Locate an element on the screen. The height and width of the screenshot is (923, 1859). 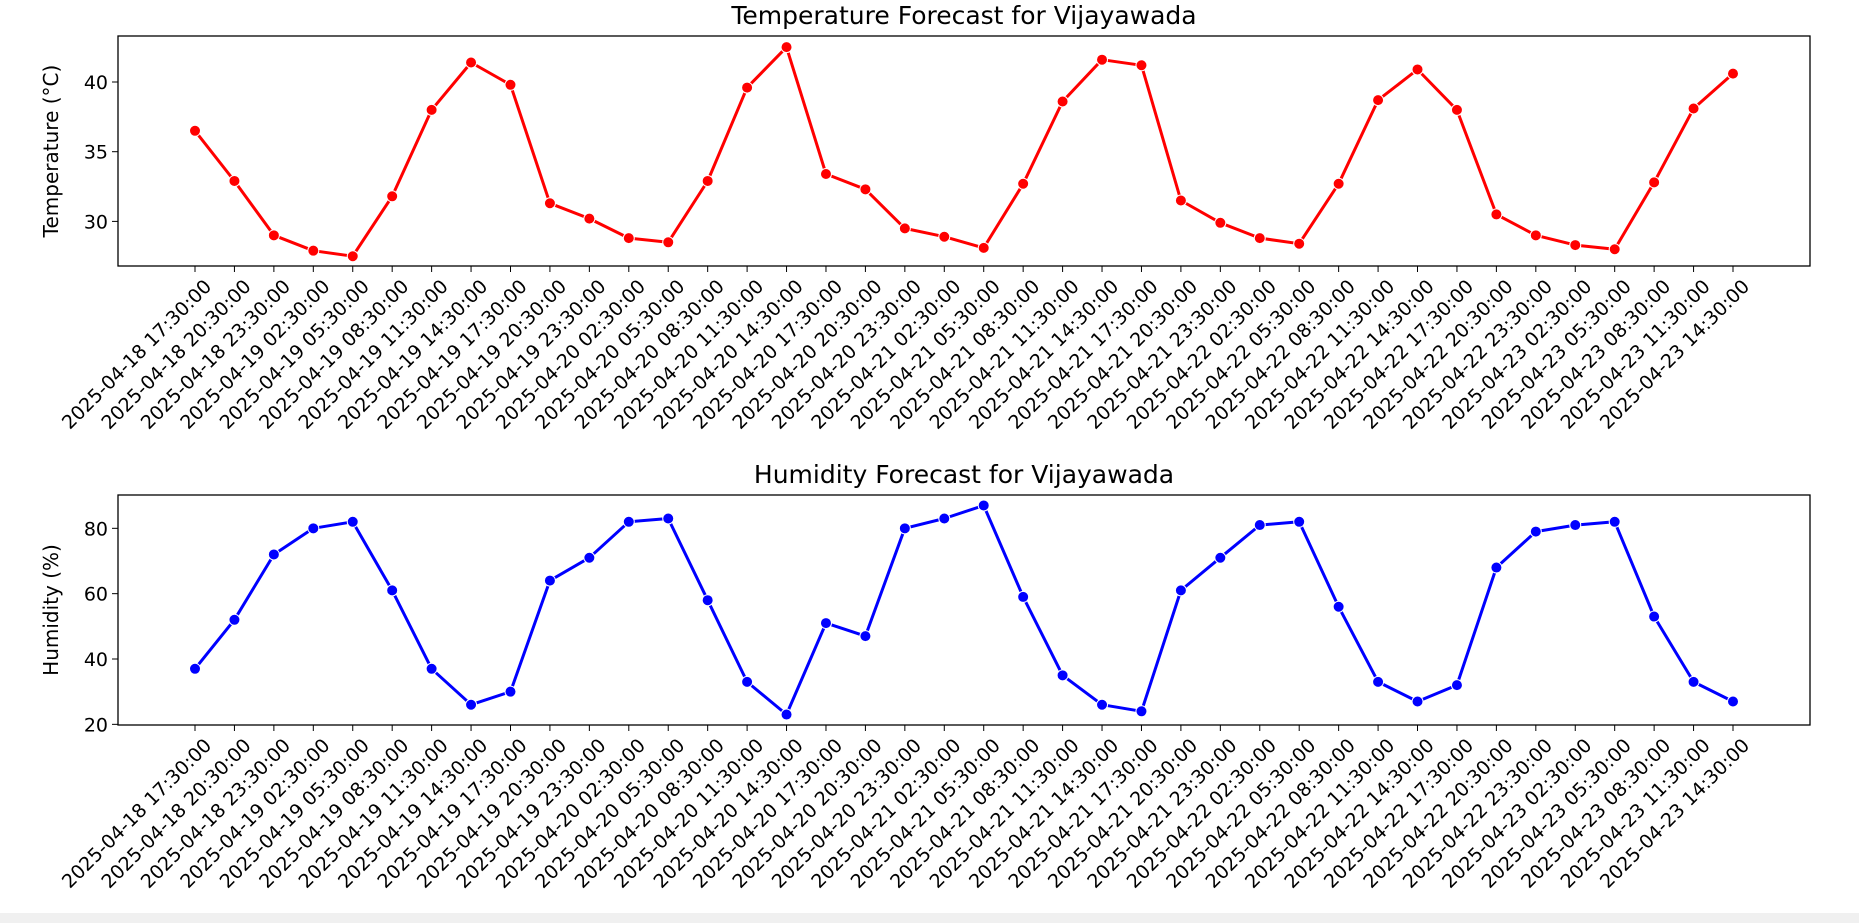
temp-chart-title: Temperature Forecast for Vijayawada is located at coordinates (963, 15).